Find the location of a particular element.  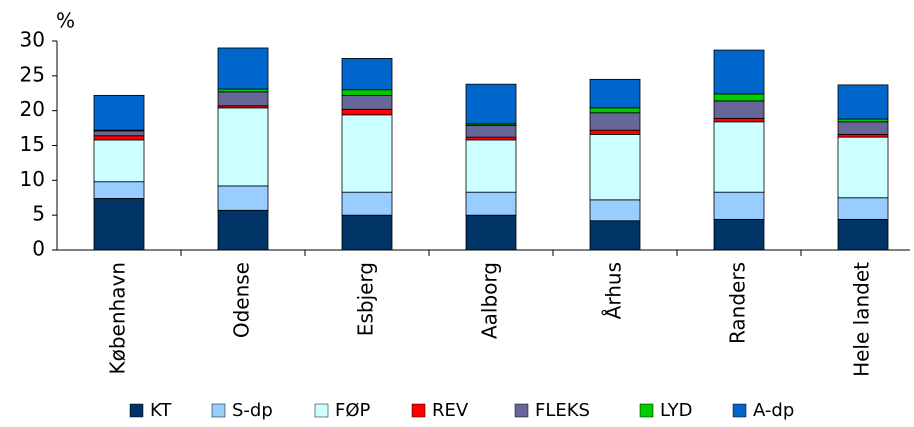

y-tick-label: 5 is located at coordinates (38, 214).